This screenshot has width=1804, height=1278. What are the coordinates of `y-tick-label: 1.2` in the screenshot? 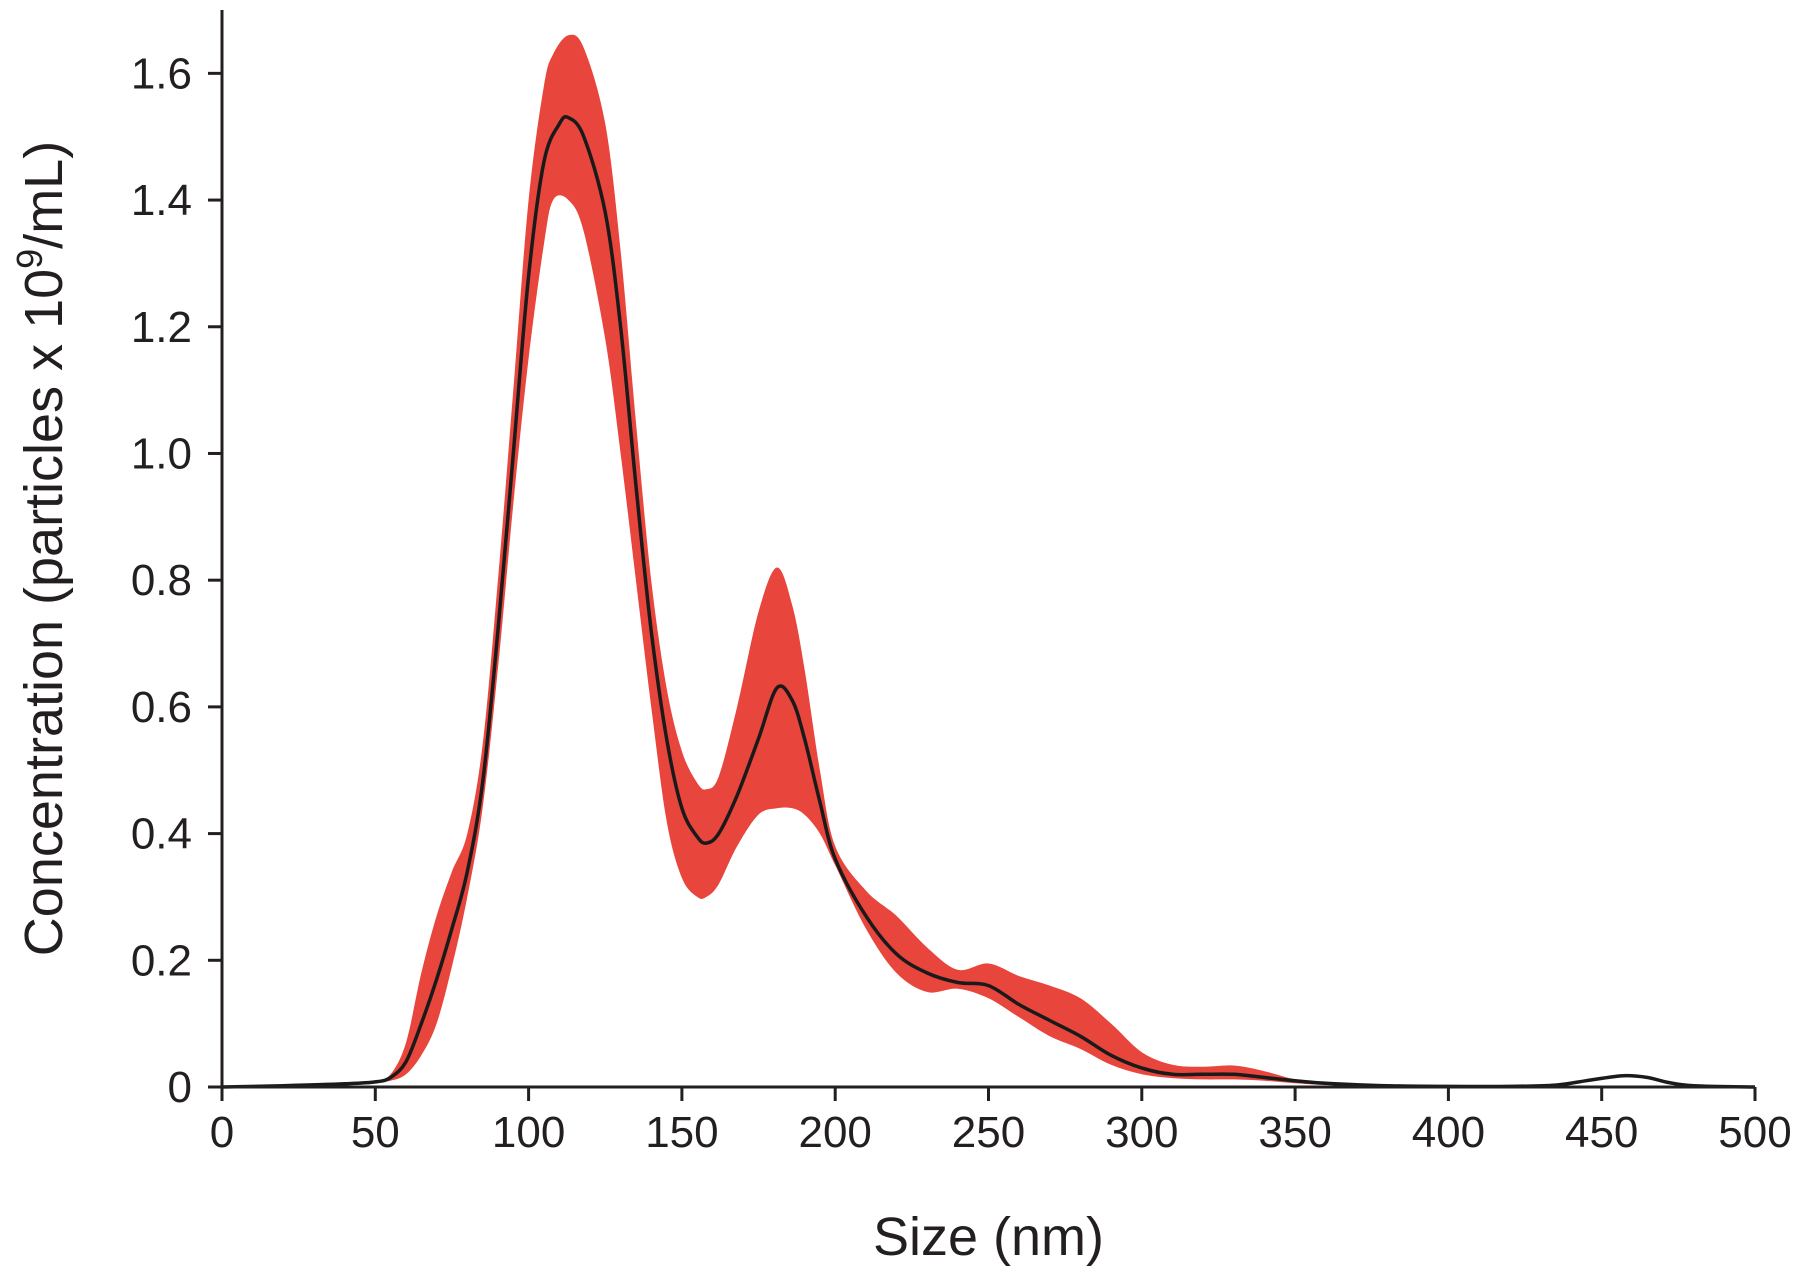 It's located at (161, 327).